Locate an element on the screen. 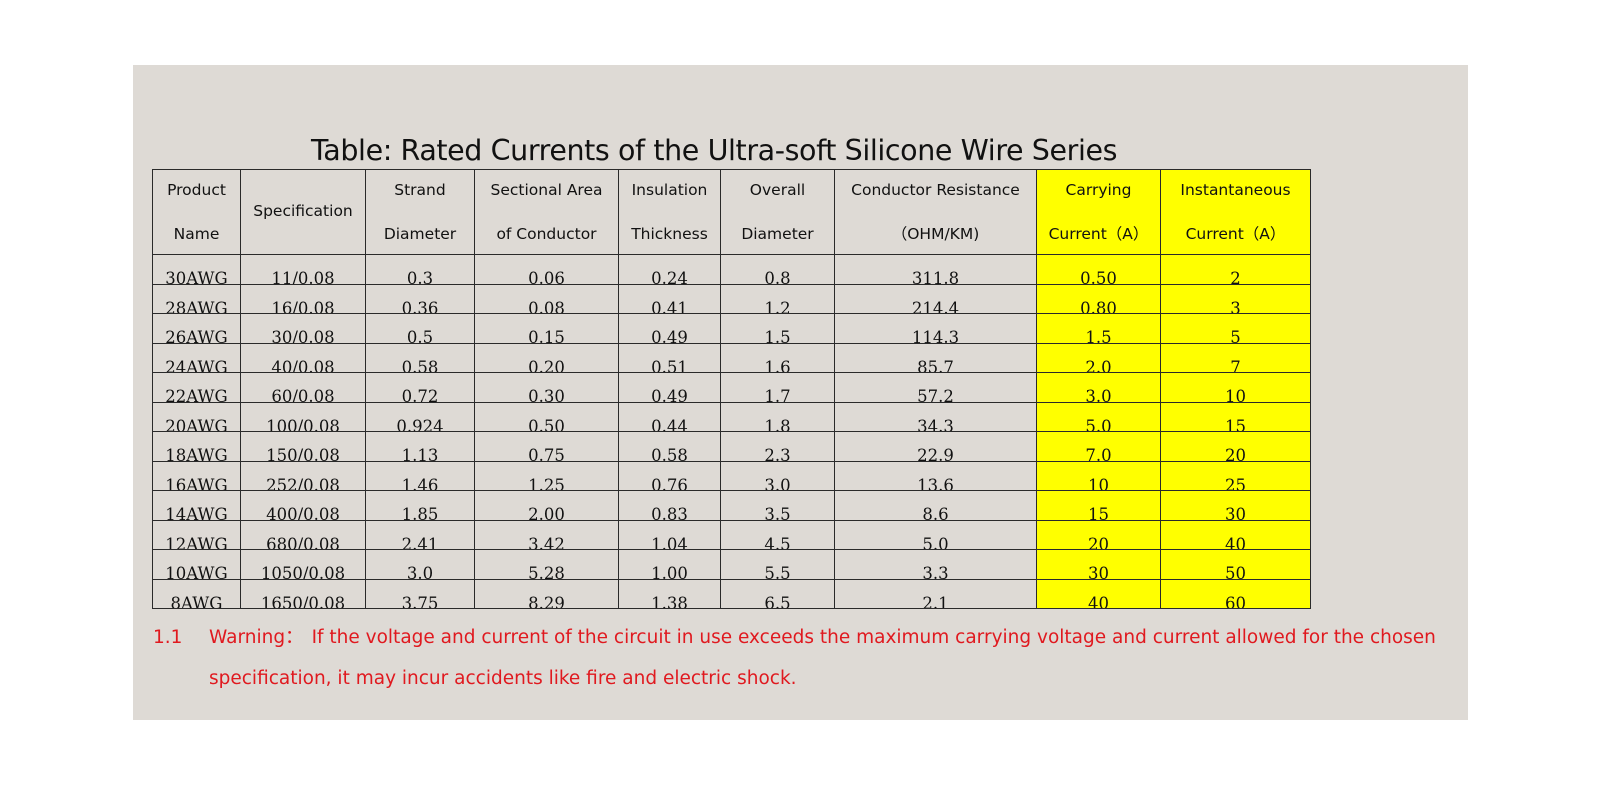 This screenshot has width=1600, height=786. table-cell: 0.80 is located at coordinates (1098, 298).